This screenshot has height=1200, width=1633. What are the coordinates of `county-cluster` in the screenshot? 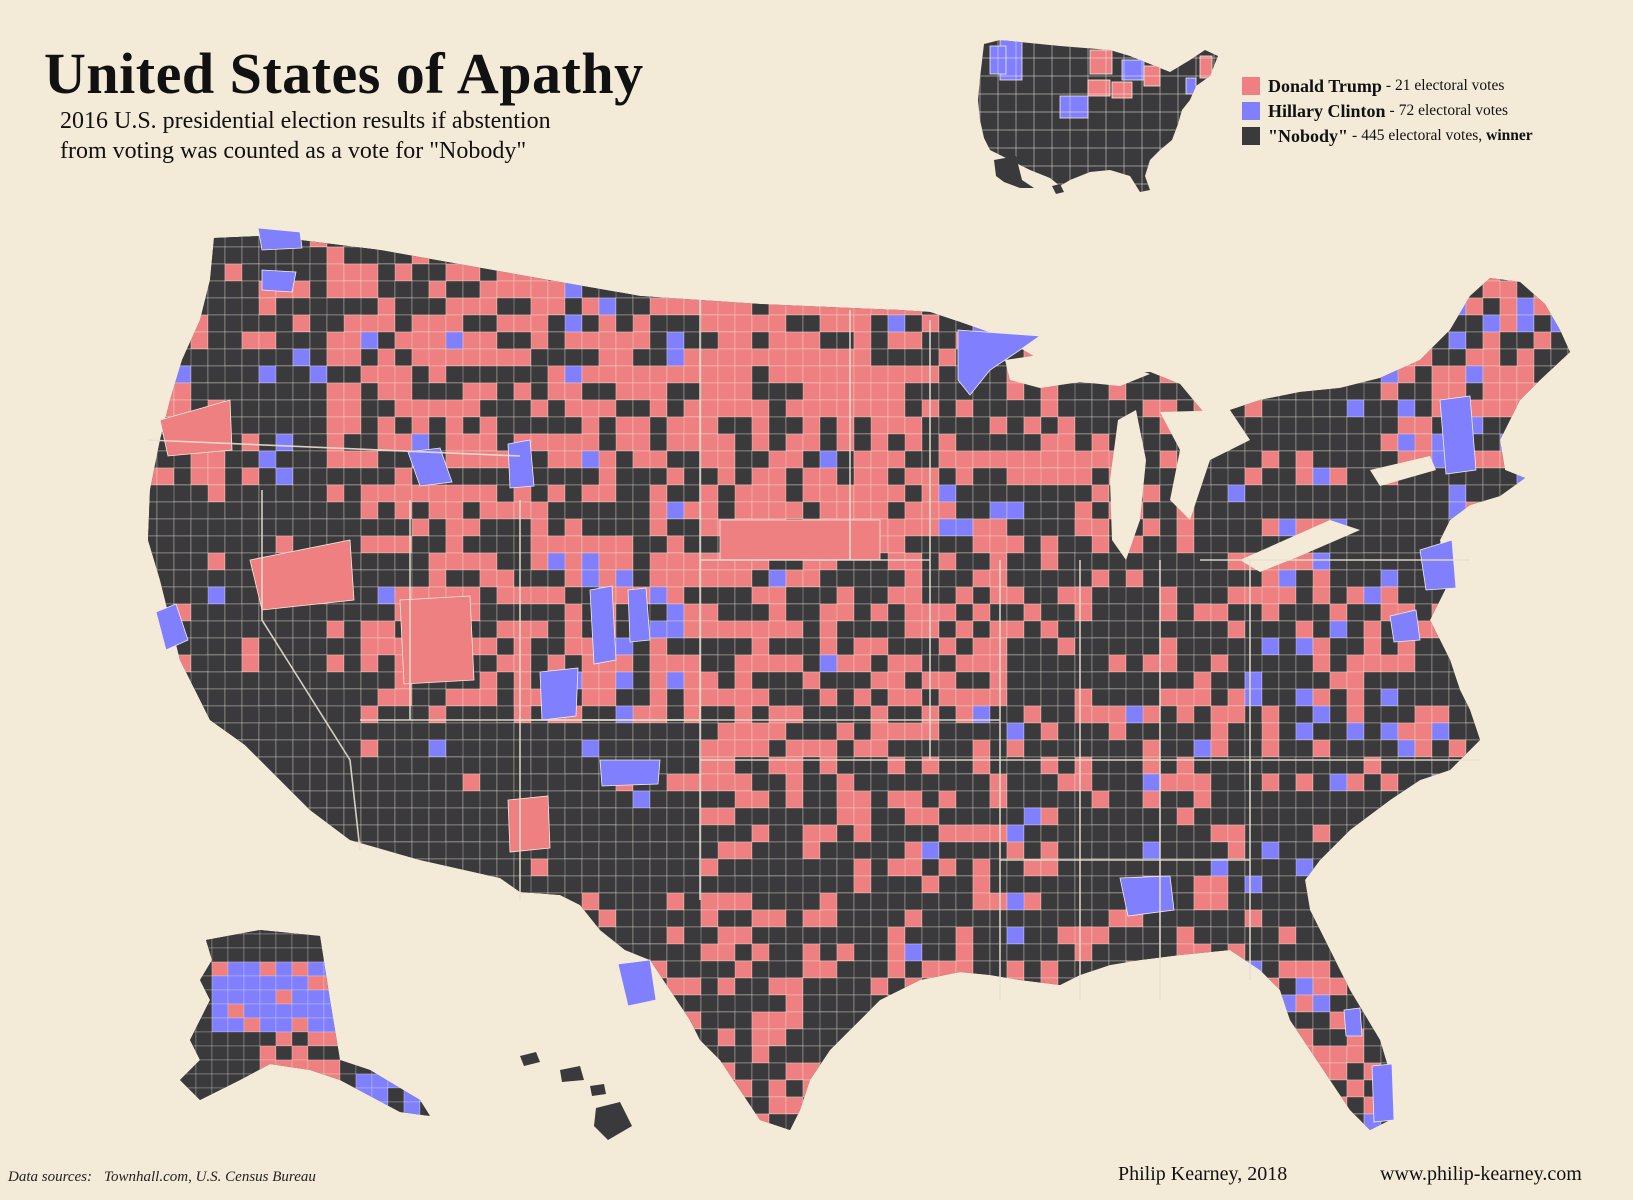 It's located at (1458, 435).